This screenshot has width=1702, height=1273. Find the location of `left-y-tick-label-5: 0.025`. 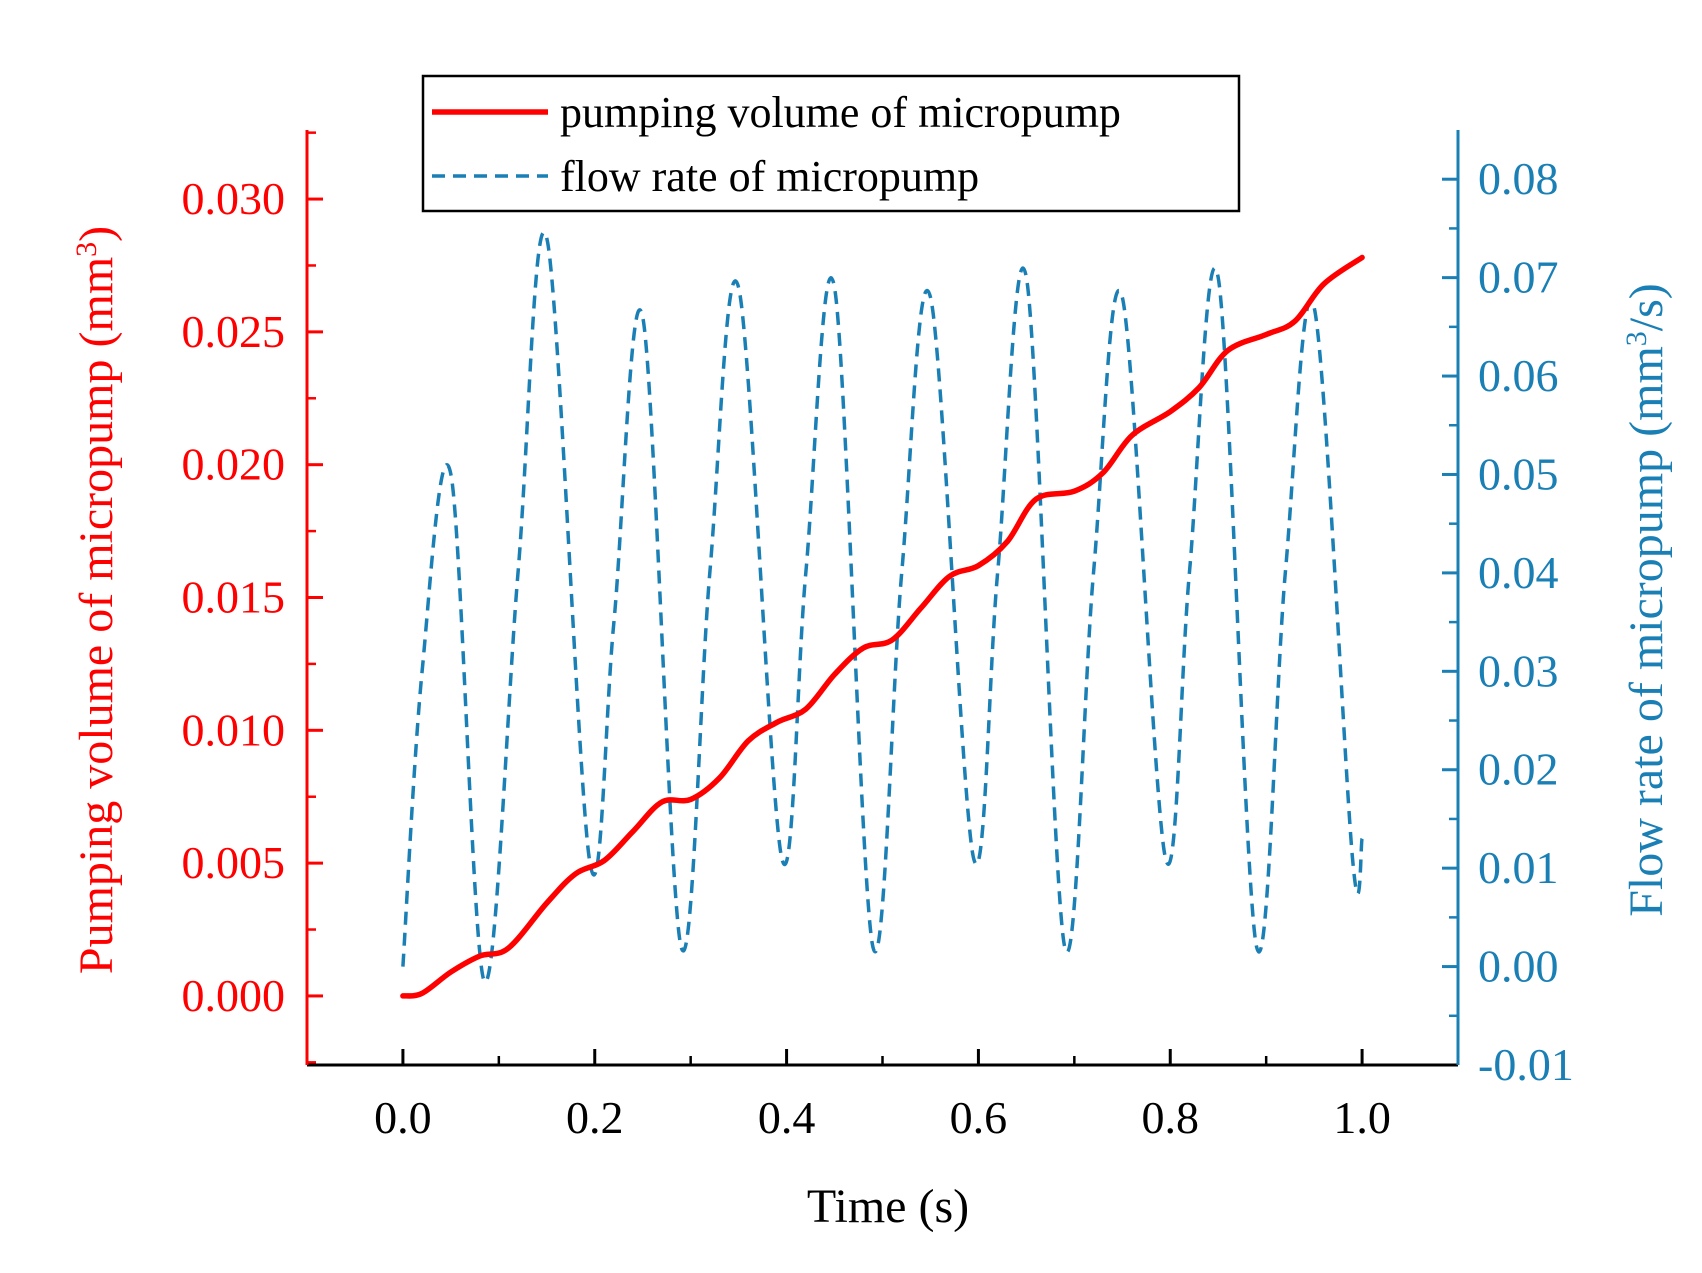

left-y-tick-label-5: 0.025 is located at coordinates (234, 331).